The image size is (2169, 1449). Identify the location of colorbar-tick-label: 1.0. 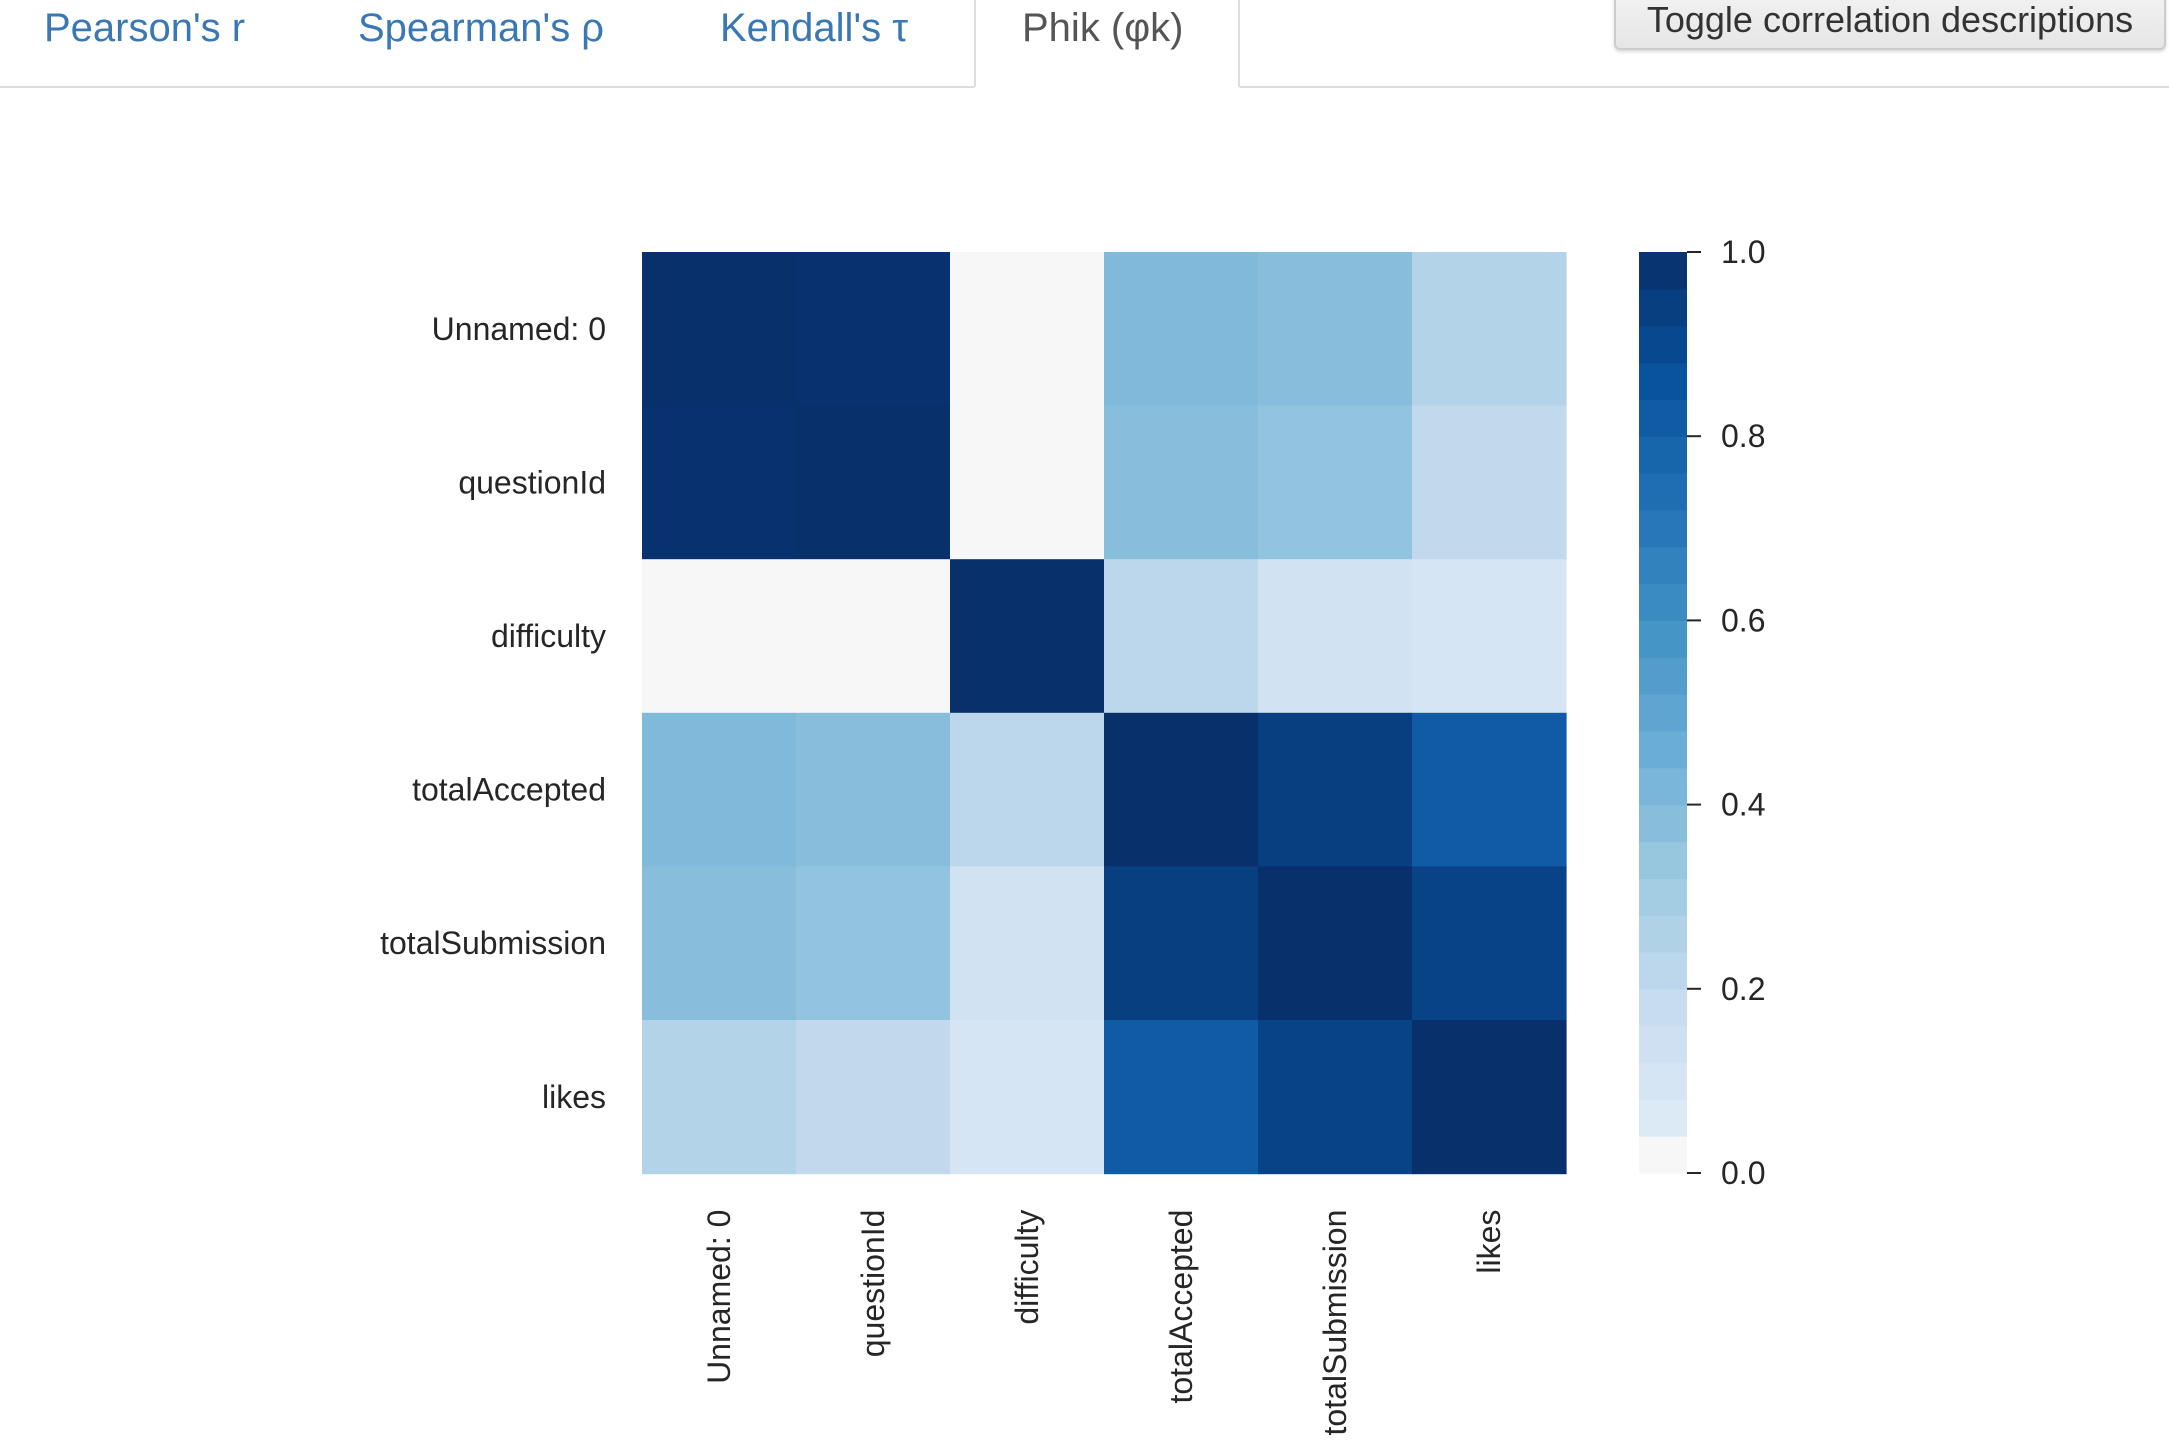
(1743, 252).